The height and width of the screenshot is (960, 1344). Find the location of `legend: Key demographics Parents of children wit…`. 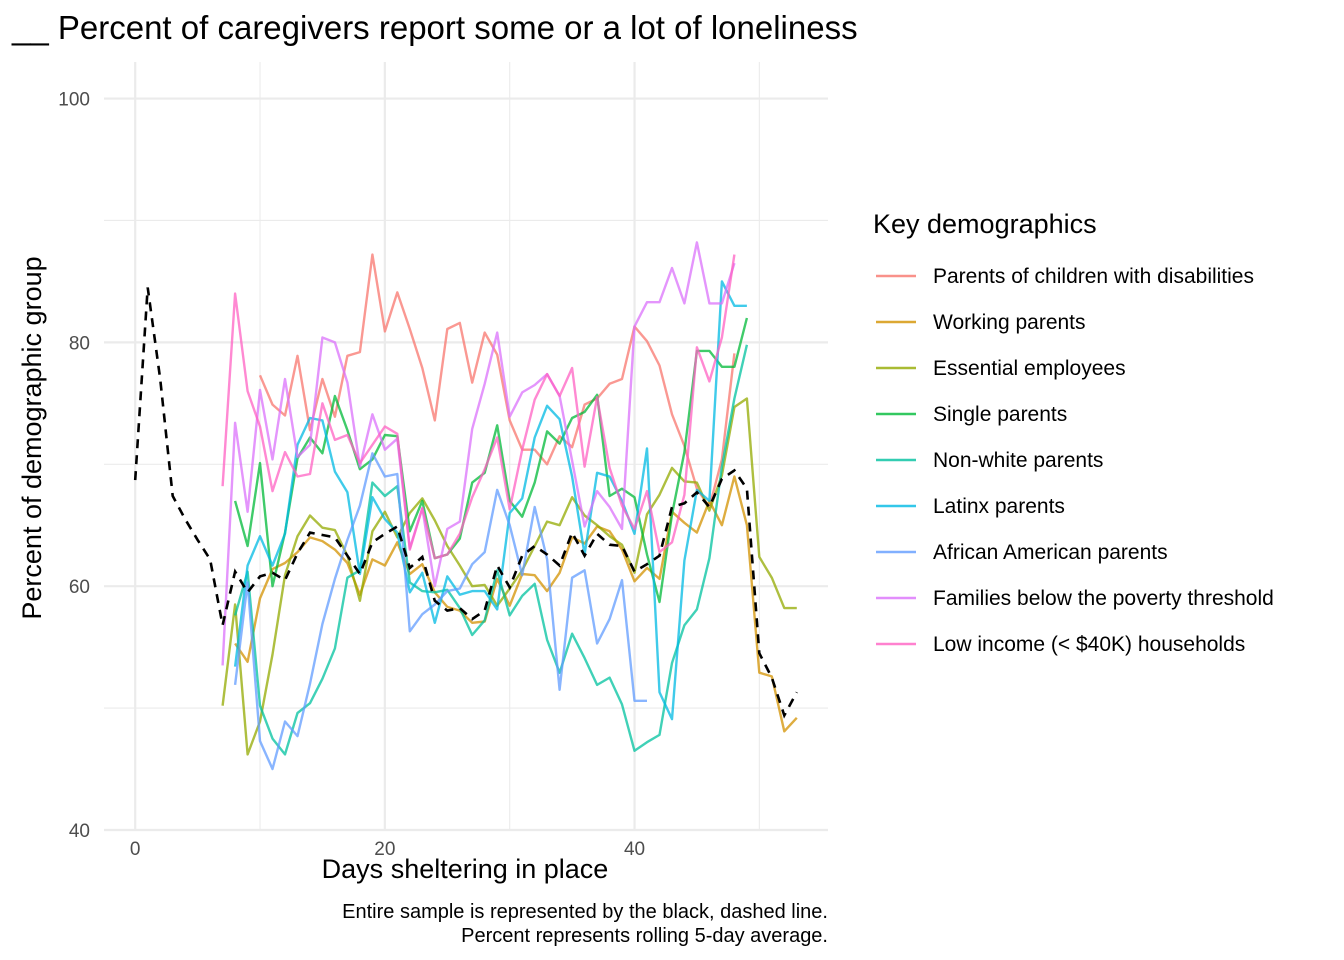

legend: Key demographics Parents of children wit… is located at coordinates (1073, 432).